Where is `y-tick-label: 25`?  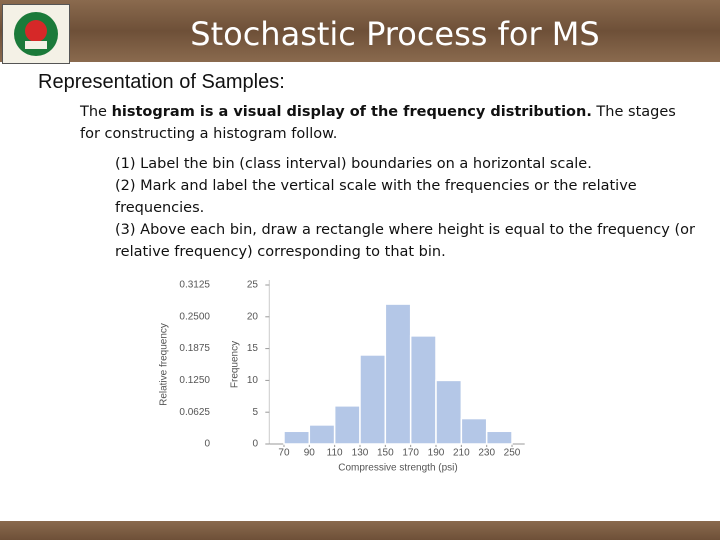
y-tick-label: 25 is located at coordinates (253, 285).